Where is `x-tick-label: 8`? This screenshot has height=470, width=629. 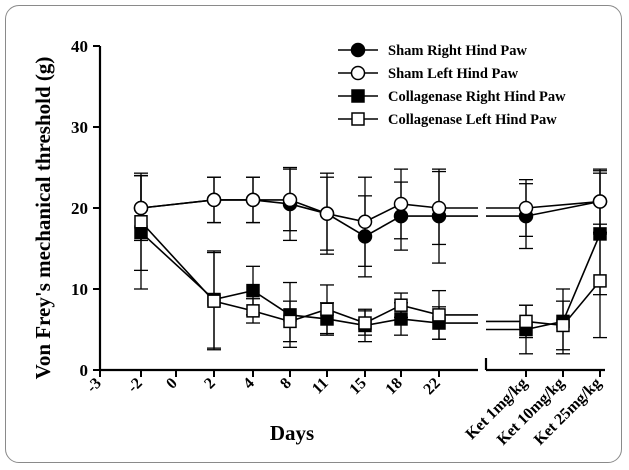 x-tick-label: 8 is located at coordinates (286, 384).